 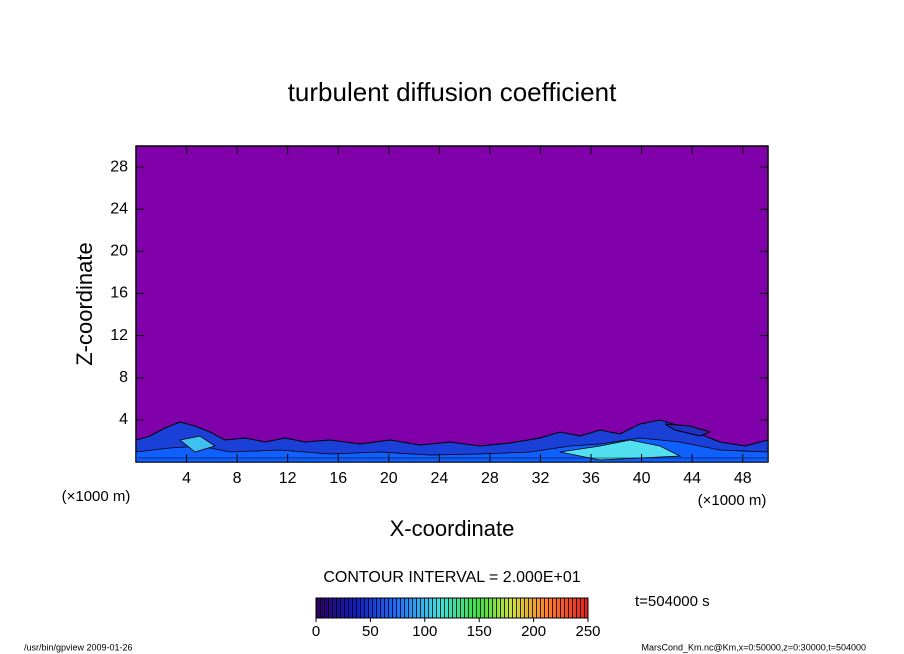 I want to click on x-tick-label: 36, so click(x=591, y=478).